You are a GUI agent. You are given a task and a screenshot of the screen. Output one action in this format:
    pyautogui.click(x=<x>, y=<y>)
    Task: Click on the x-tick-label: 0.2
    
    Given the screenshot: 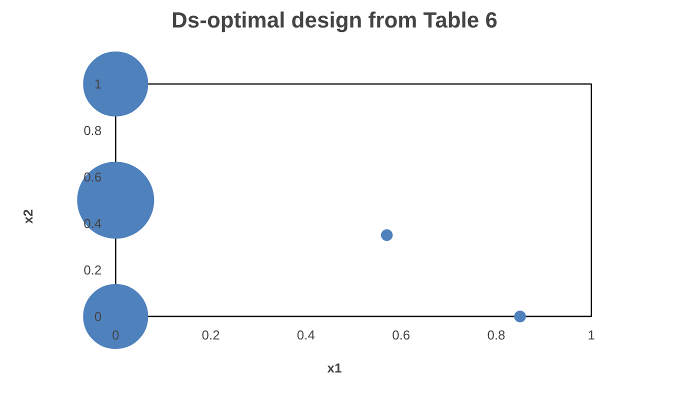 What is the action you would take?
    pyautogui.click(x=211, y=334)
    